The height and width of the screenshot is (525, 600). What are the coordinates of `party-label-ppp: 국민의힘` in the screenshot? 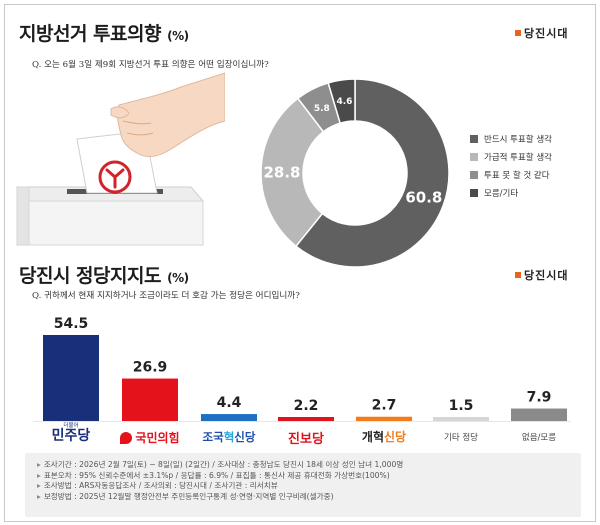 It's located at (150, 437).